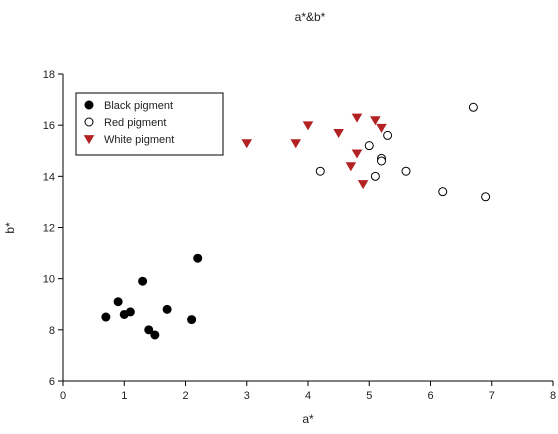 The image size is (558, 434). Describe the element at coordinates (49, 75) in the screenshot. I see `y-tick-label: 18` at that location.